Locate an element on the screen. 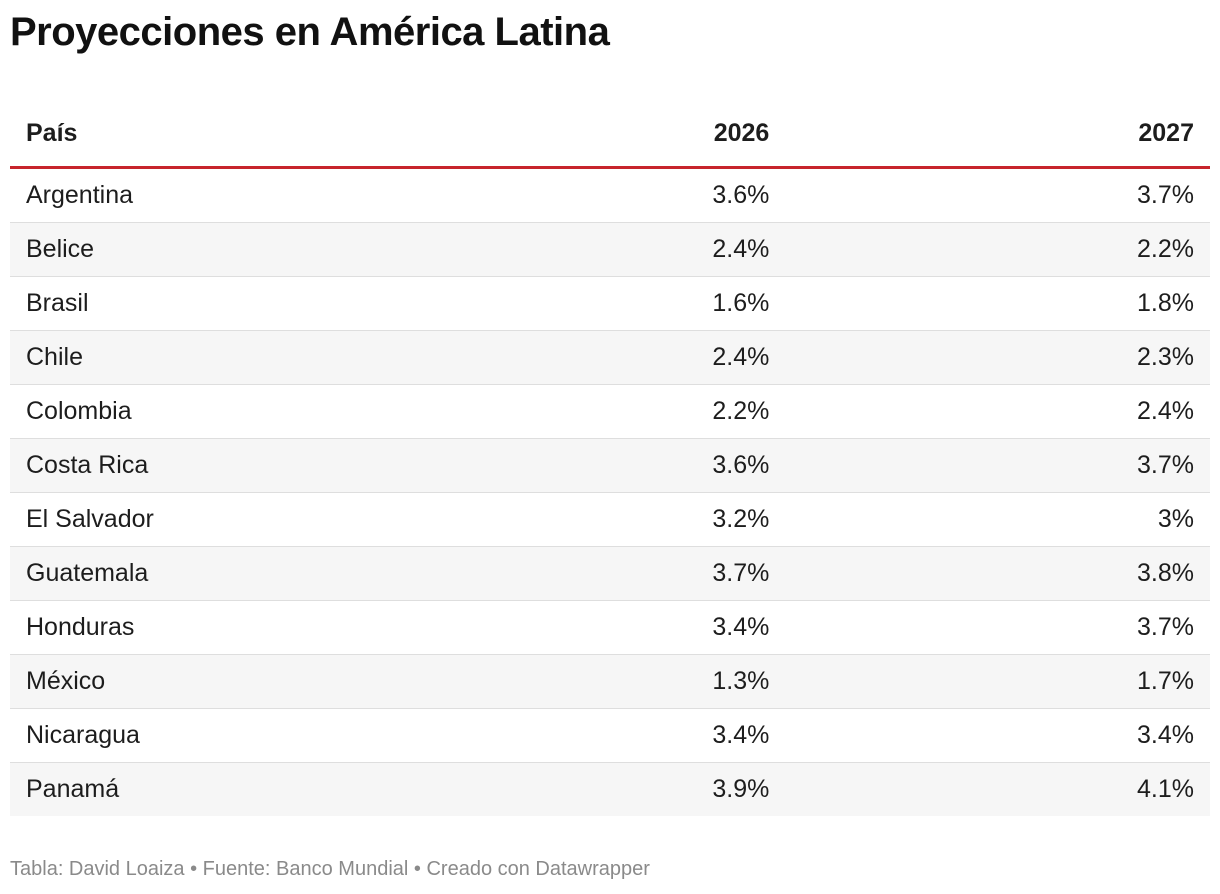 This screenshot has height=894, width=1220. table-row: Nicaragua 3.4% 3.4% is located at coordinates (610, 735).